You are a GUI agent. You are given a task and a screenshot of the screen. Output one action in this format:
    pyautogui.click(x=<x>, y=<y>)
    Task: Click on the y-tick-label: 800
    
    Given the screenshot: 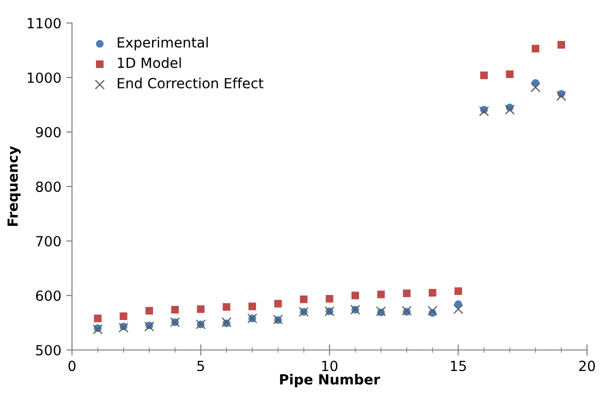 What is the action you would take?
    pyautogui.click(x=48, y=186)
    